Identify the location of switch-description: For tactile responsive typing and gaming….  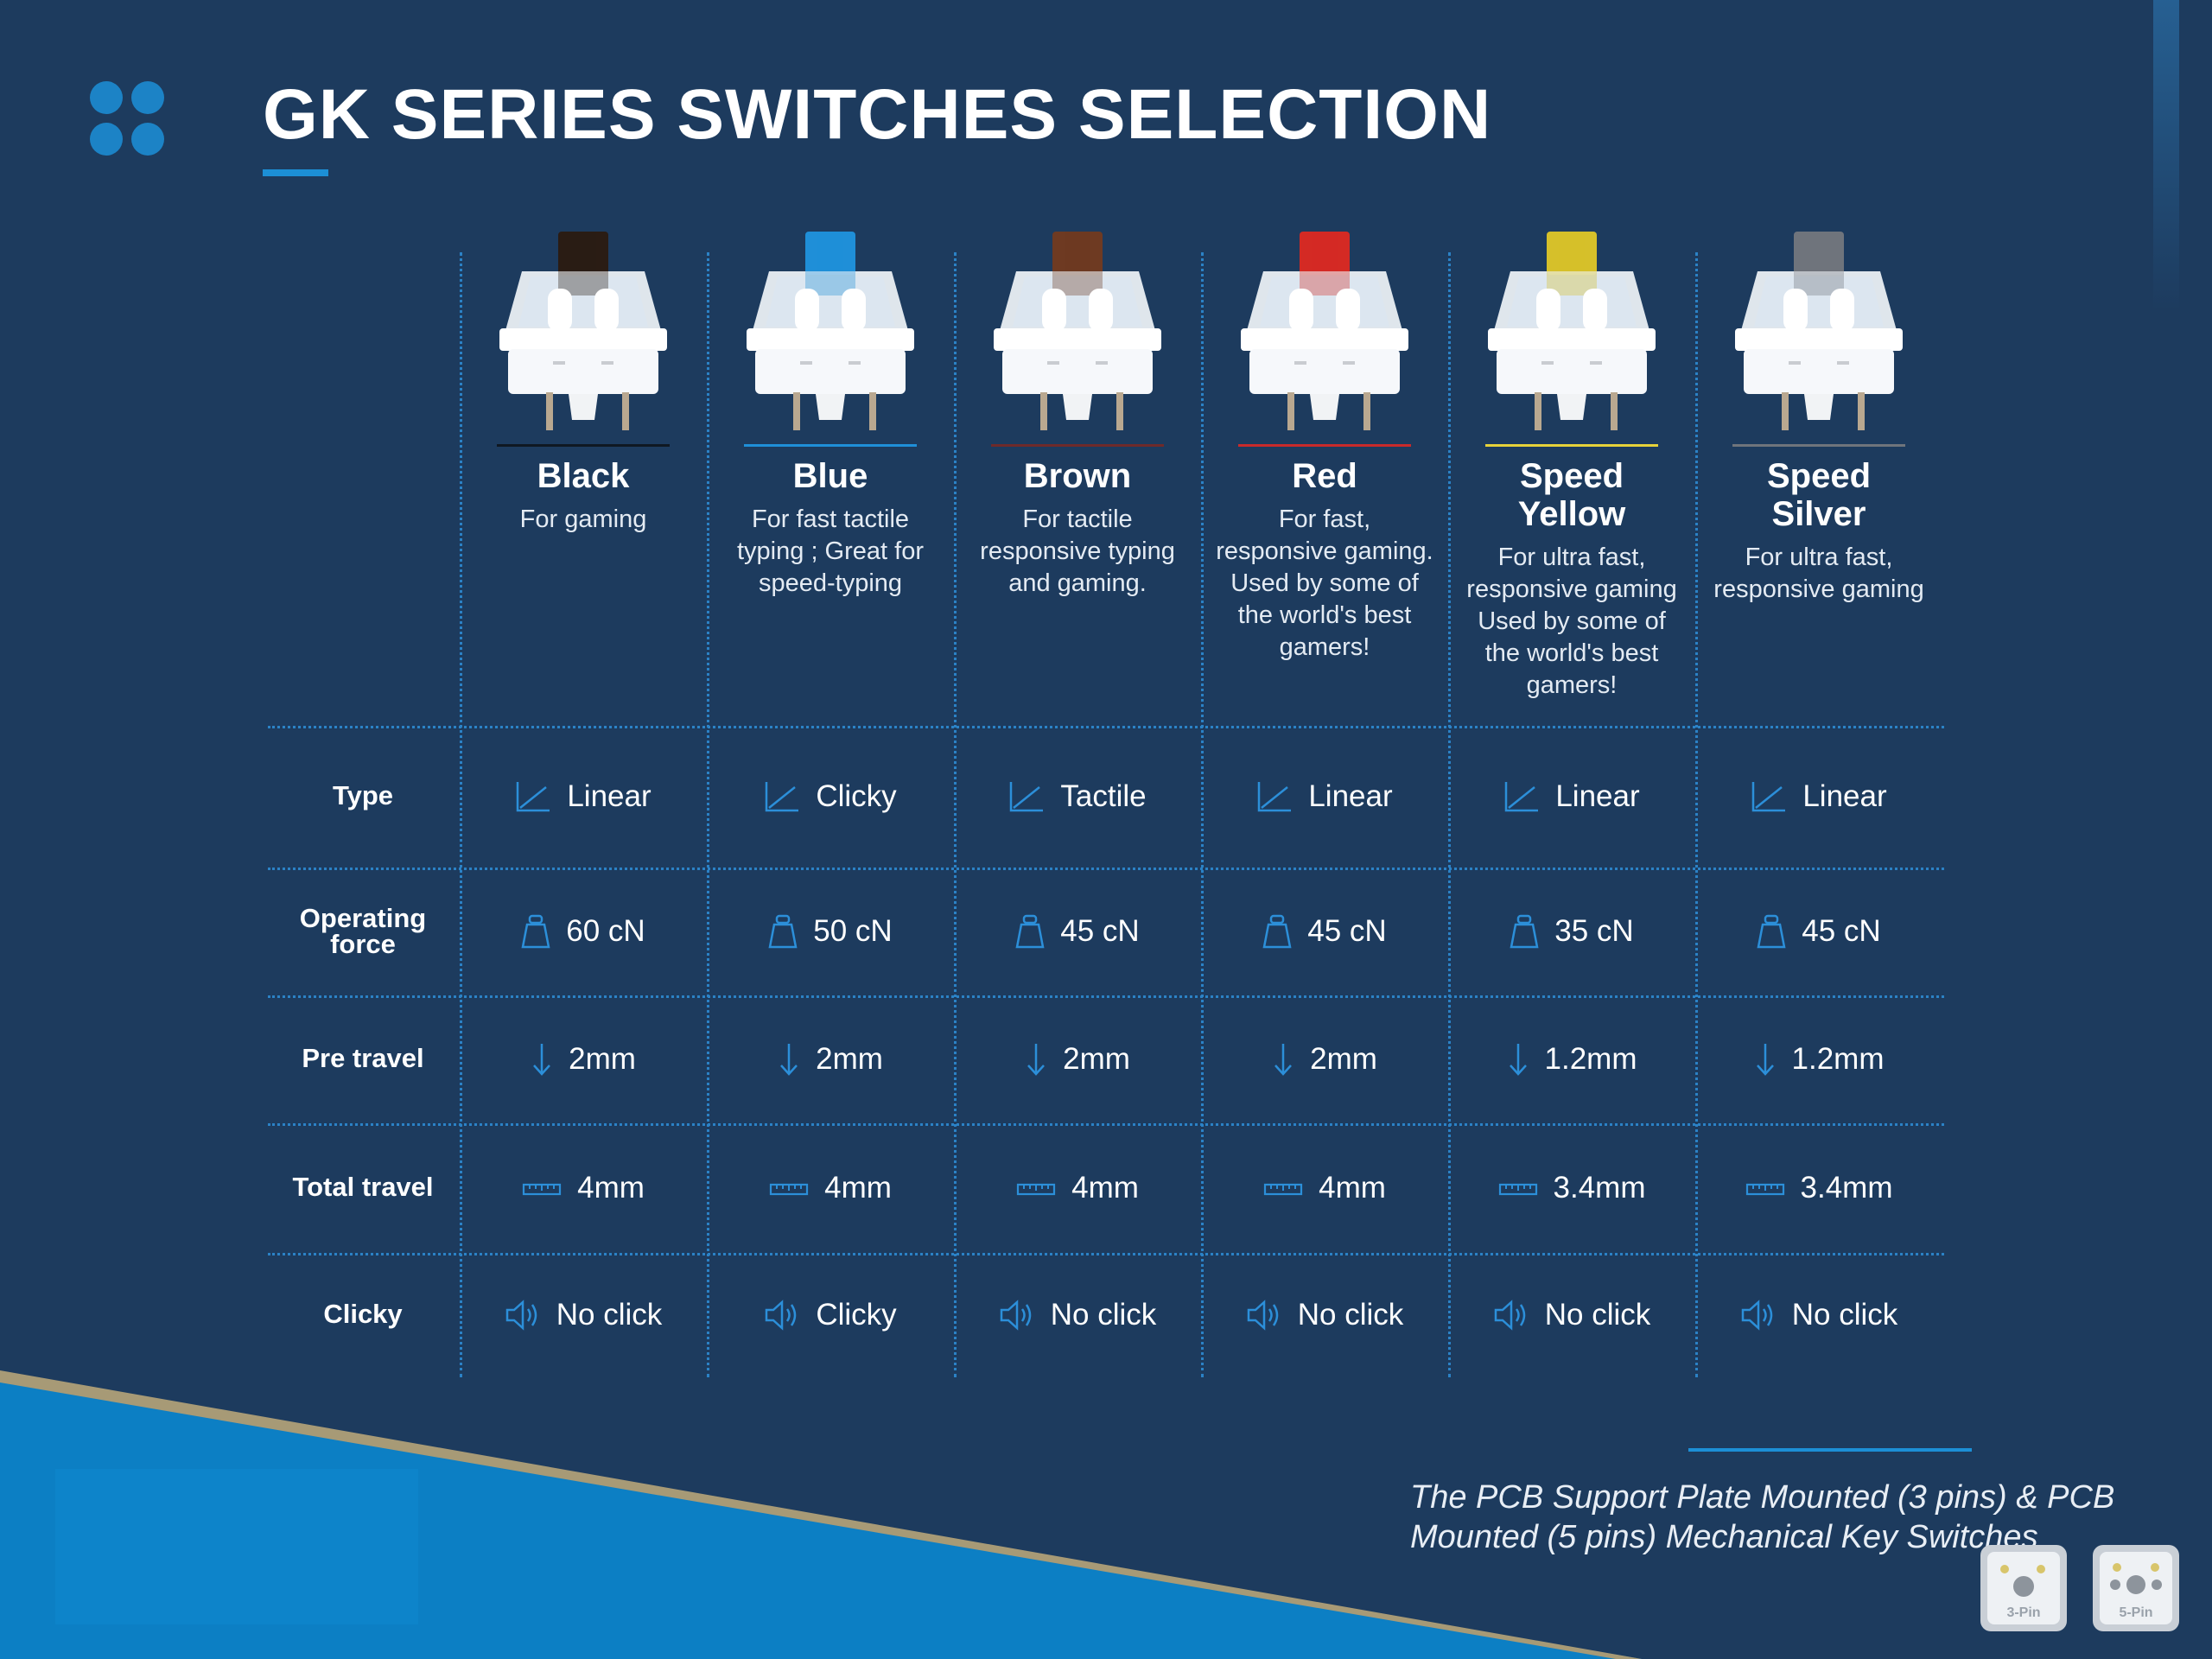
(1077, 551).